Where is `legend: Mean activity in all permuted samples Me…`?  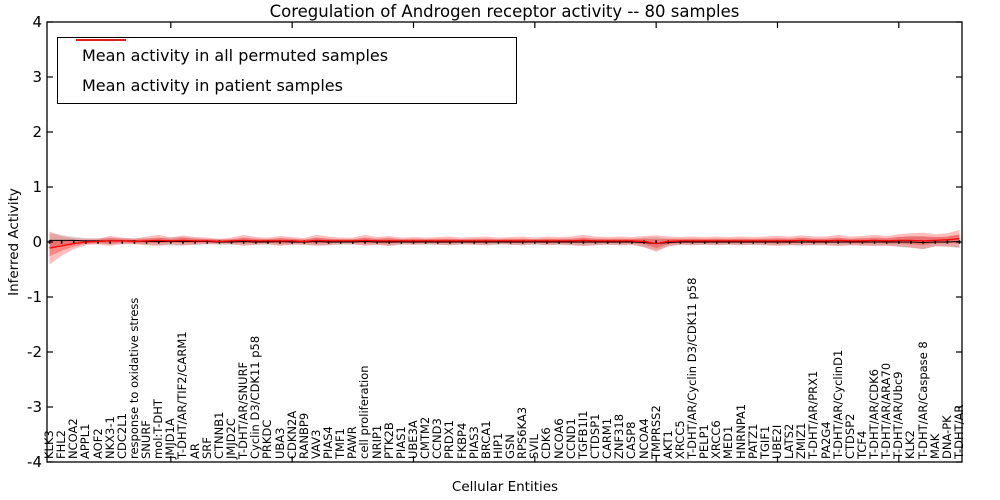
legend: Mean activity in all permuted samples Me… is located at coordinates (287, 70).